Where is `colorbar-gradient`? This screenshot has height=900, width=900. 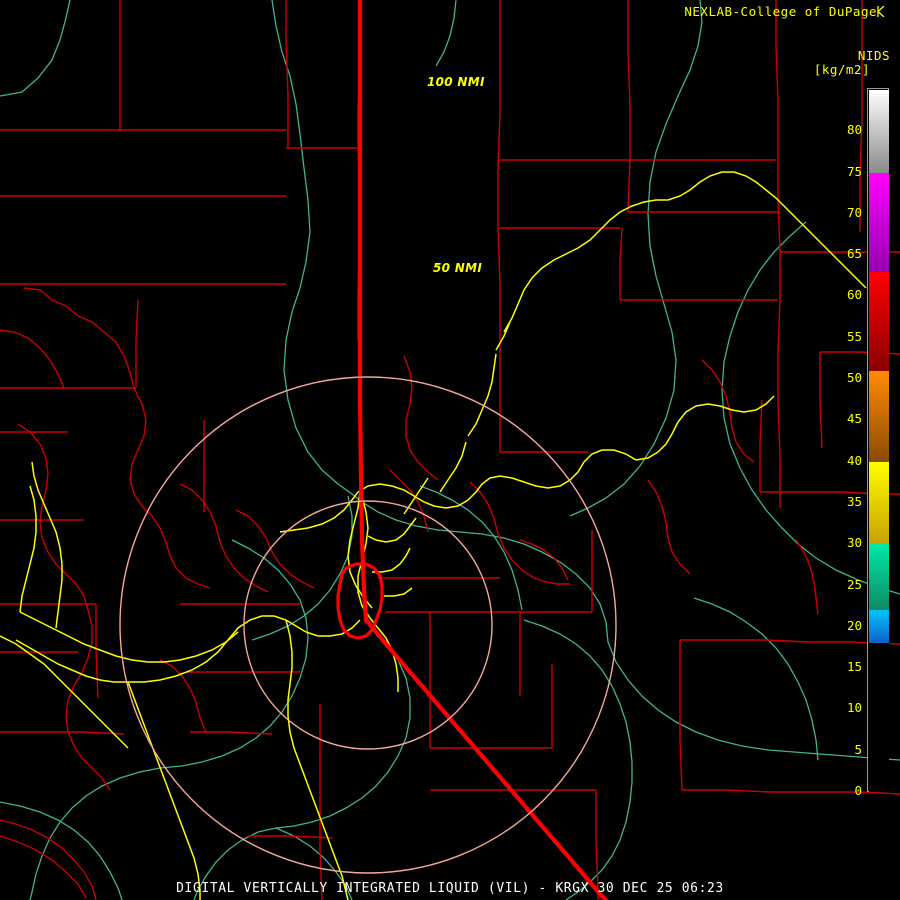
colorbar-gradient is located at coordinates (879, 441).